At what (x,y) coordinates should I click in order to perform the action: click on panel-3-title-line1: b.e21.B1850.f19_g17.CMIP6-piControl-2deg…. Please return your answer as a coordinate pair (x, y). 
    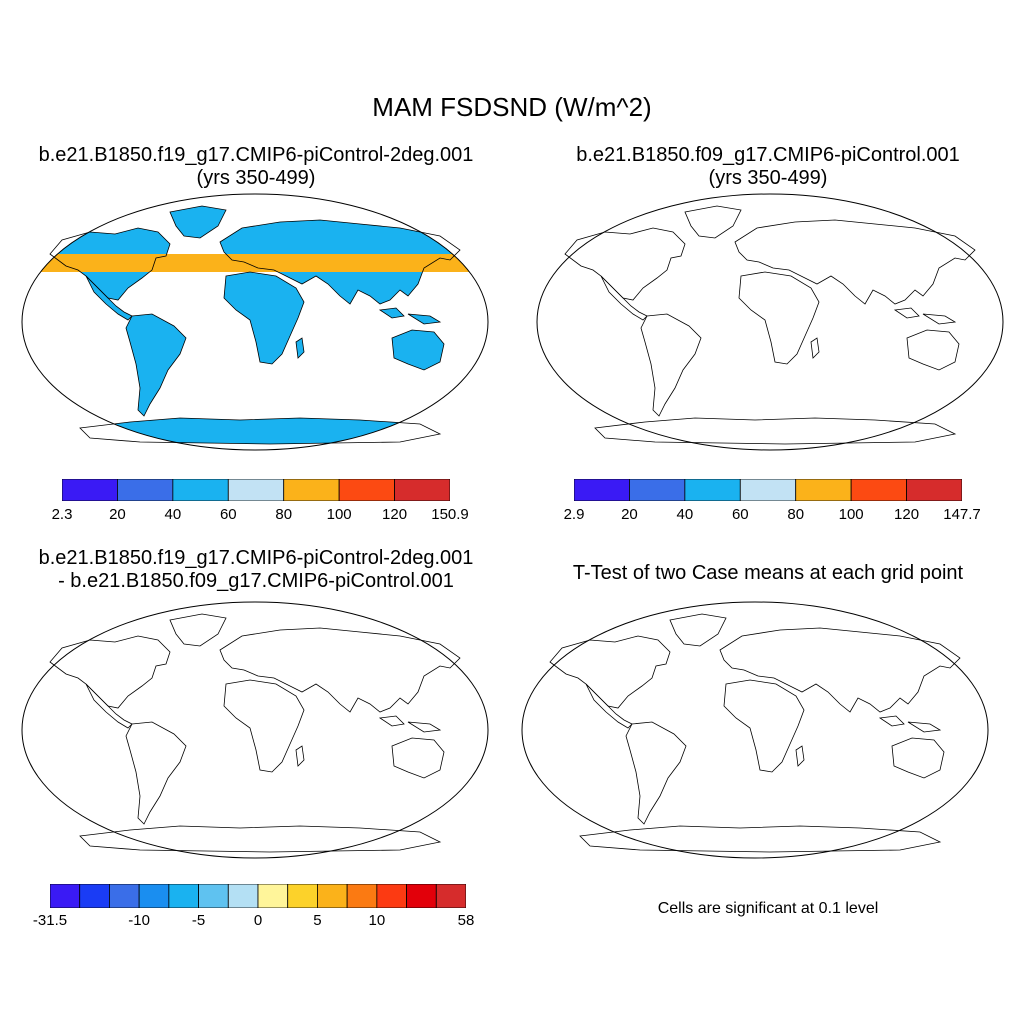
    Looking at the image, I should click on (256, 558).